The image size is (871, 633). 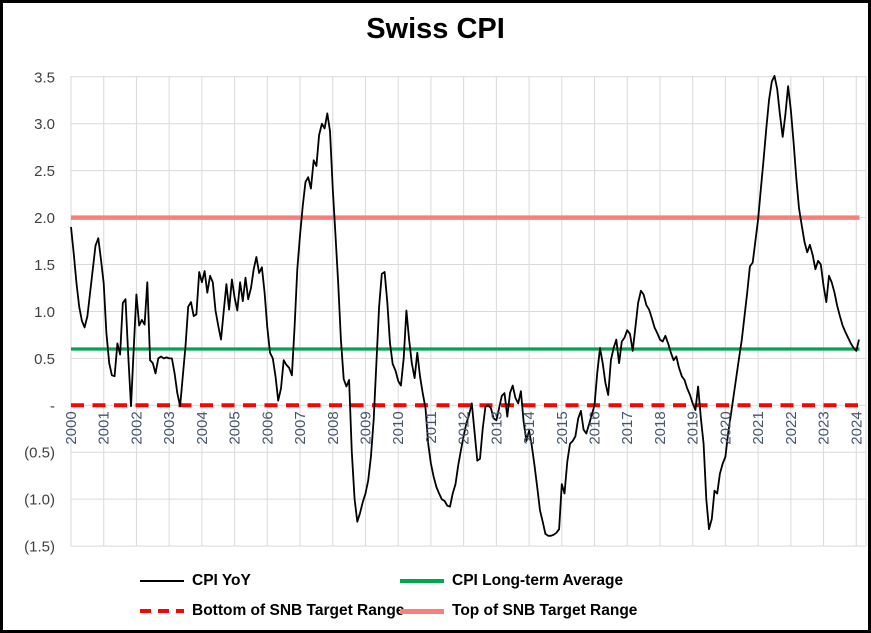 I want to click on x-axis-year-label: 2024, so click(x=856, y=427).